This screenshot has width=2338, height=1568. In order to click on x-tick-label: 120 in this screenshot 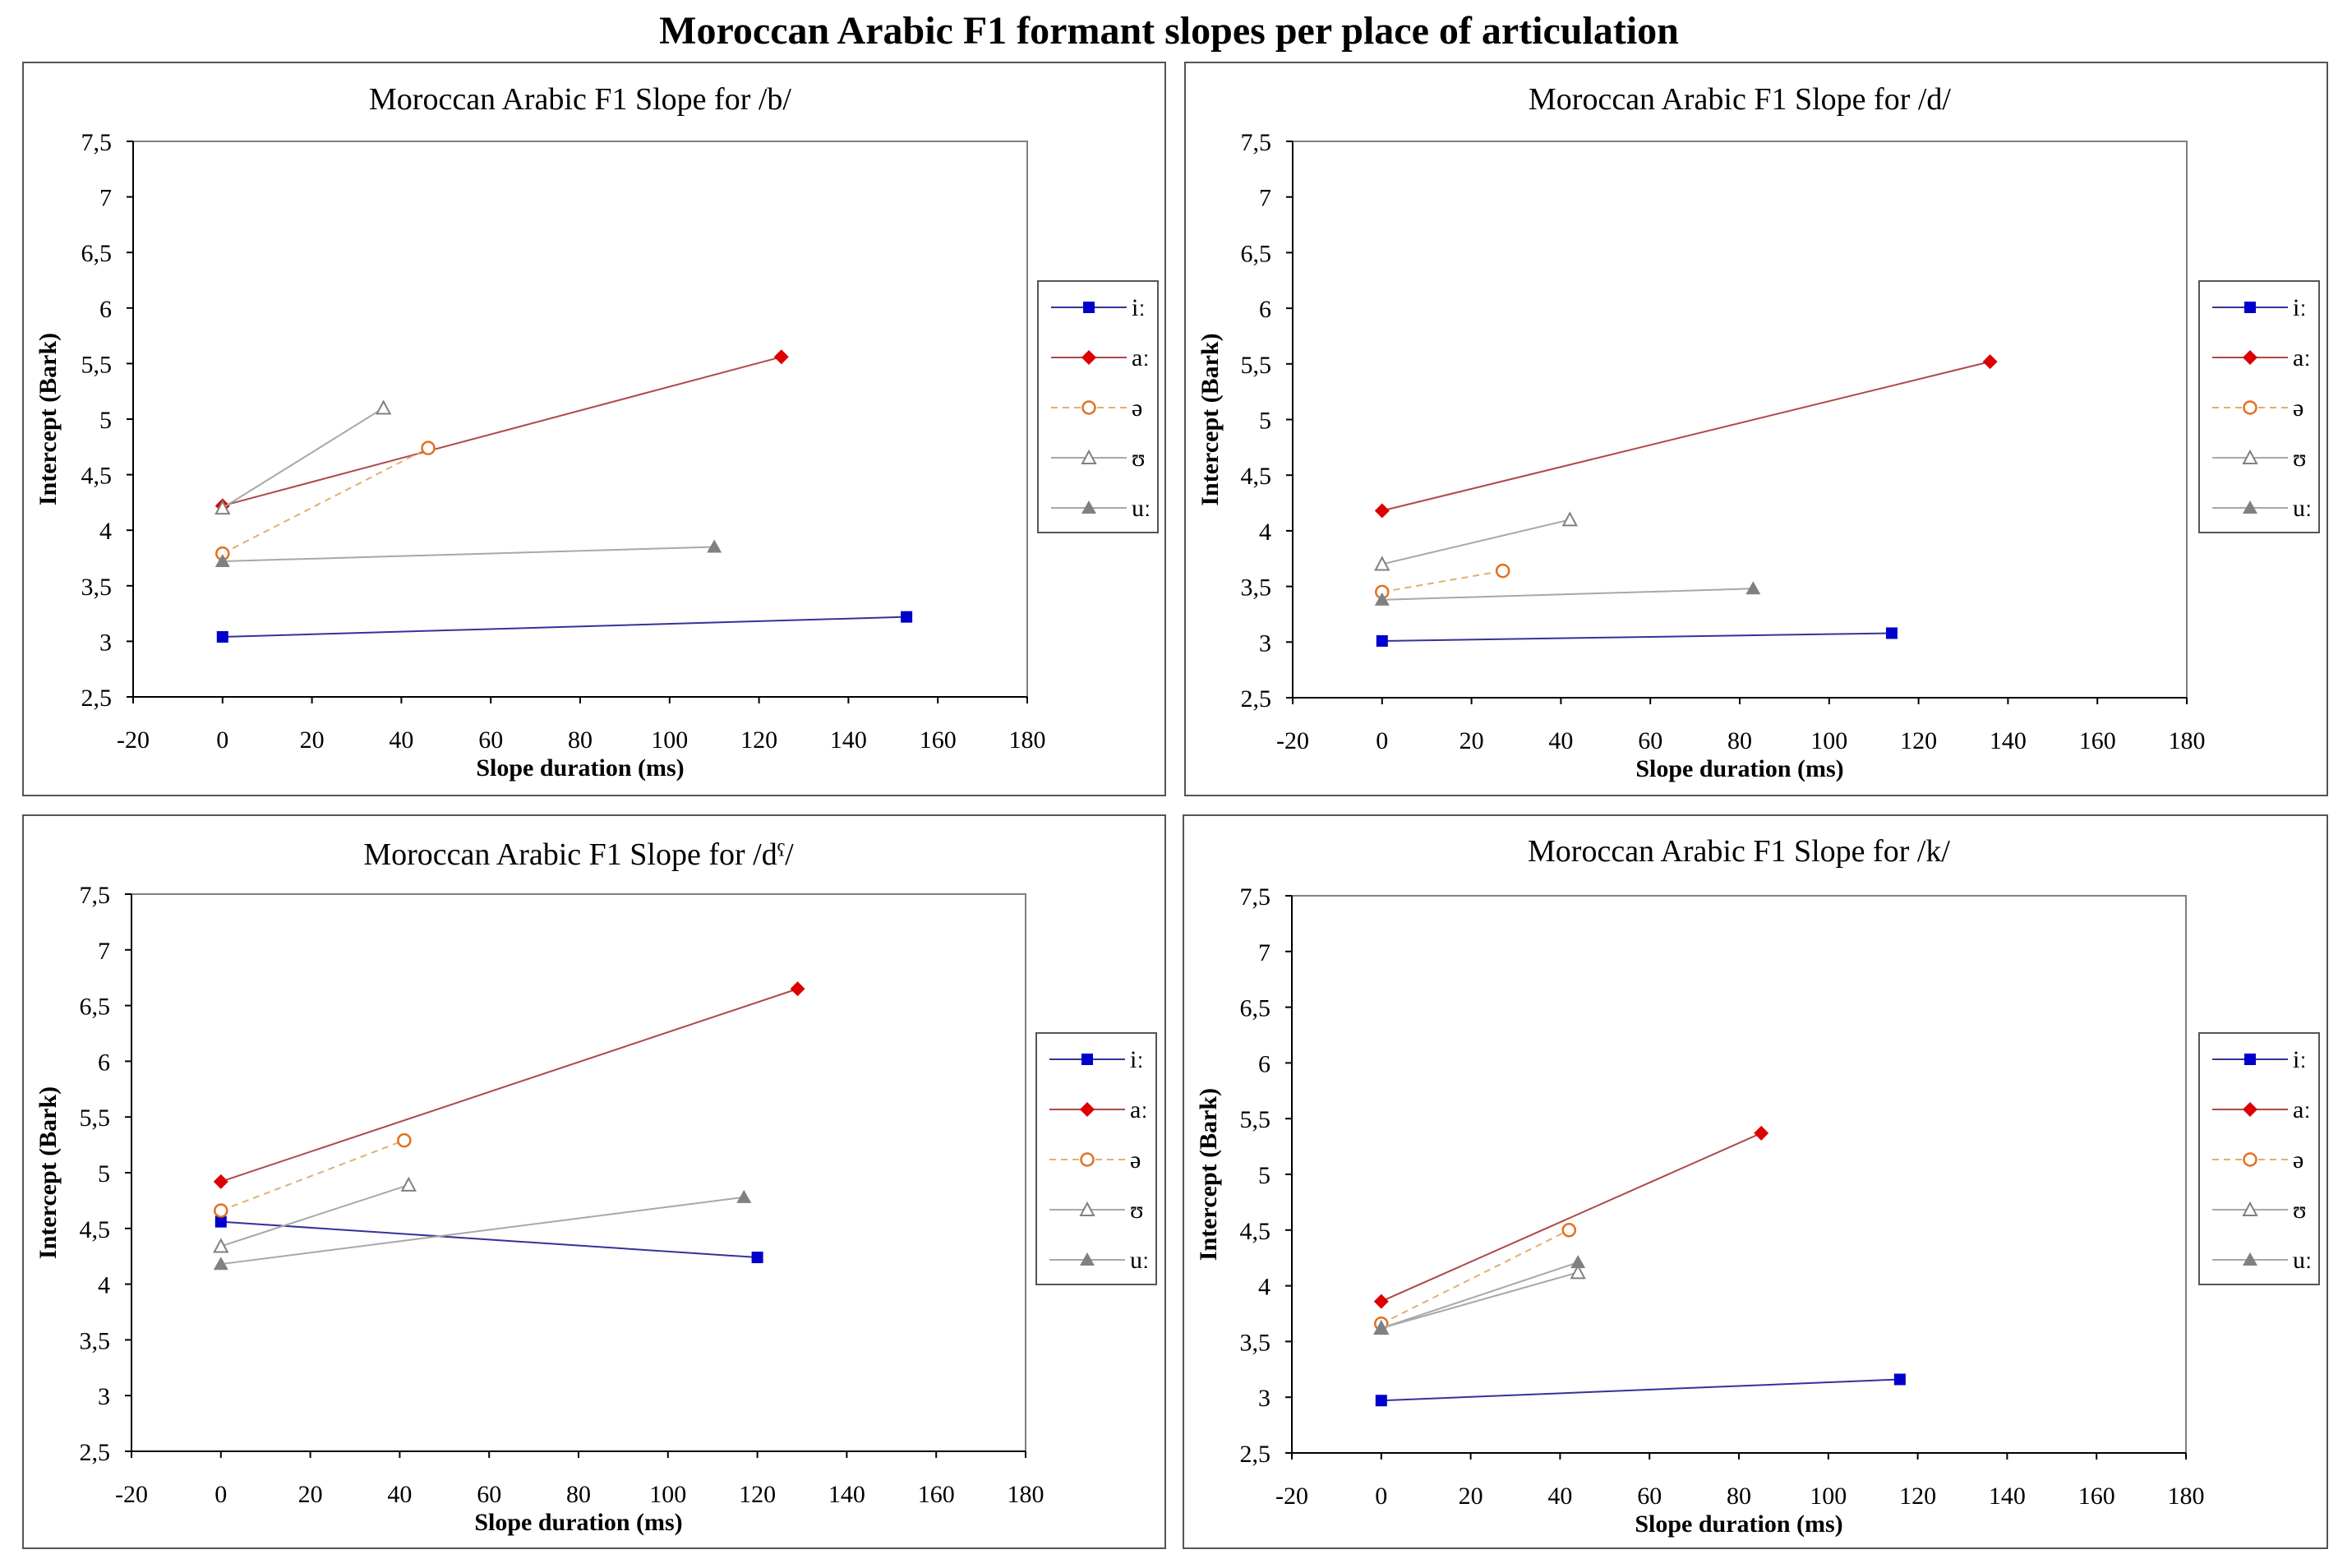, I will do `click(1917, 1496)`.